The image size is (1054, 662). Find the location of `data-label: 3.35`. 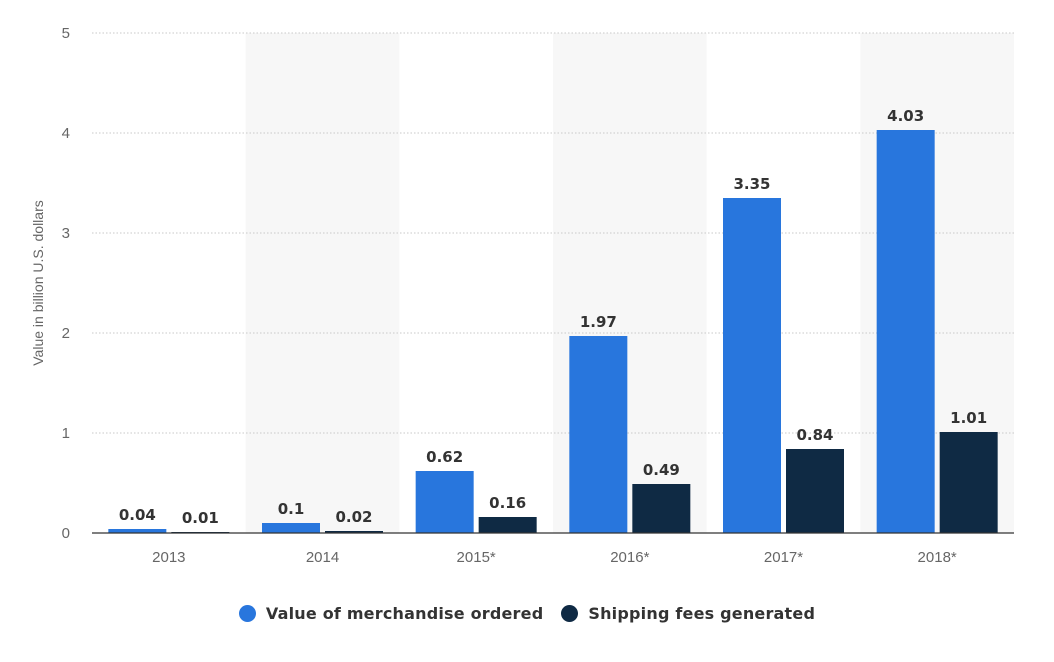

data-label: 3.35 is located at coordinates (751, 184).